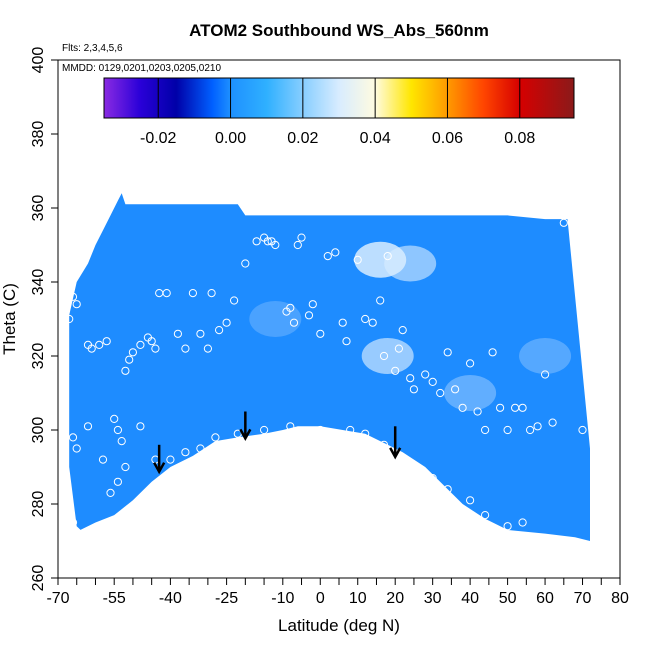 This screenshot has height=650, width=650. What do you see at coordinates (583, 598) in the screenshot?
I see `x-tick-label: 70` at bounding box center [583, 598].